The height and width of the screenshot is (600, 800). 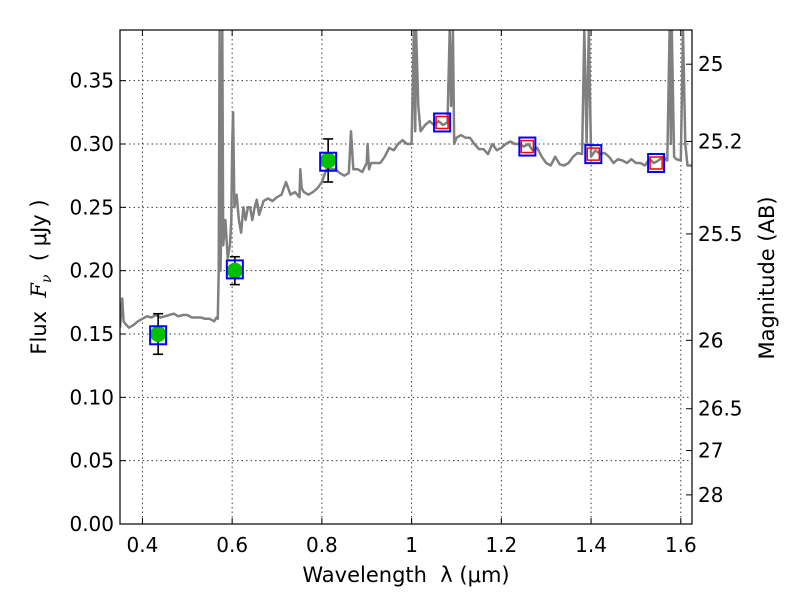 What do you see at coordinates (710, 495) in the screenshot?
I see `y2-tick-label: 28` at bounding box center [710, 495].